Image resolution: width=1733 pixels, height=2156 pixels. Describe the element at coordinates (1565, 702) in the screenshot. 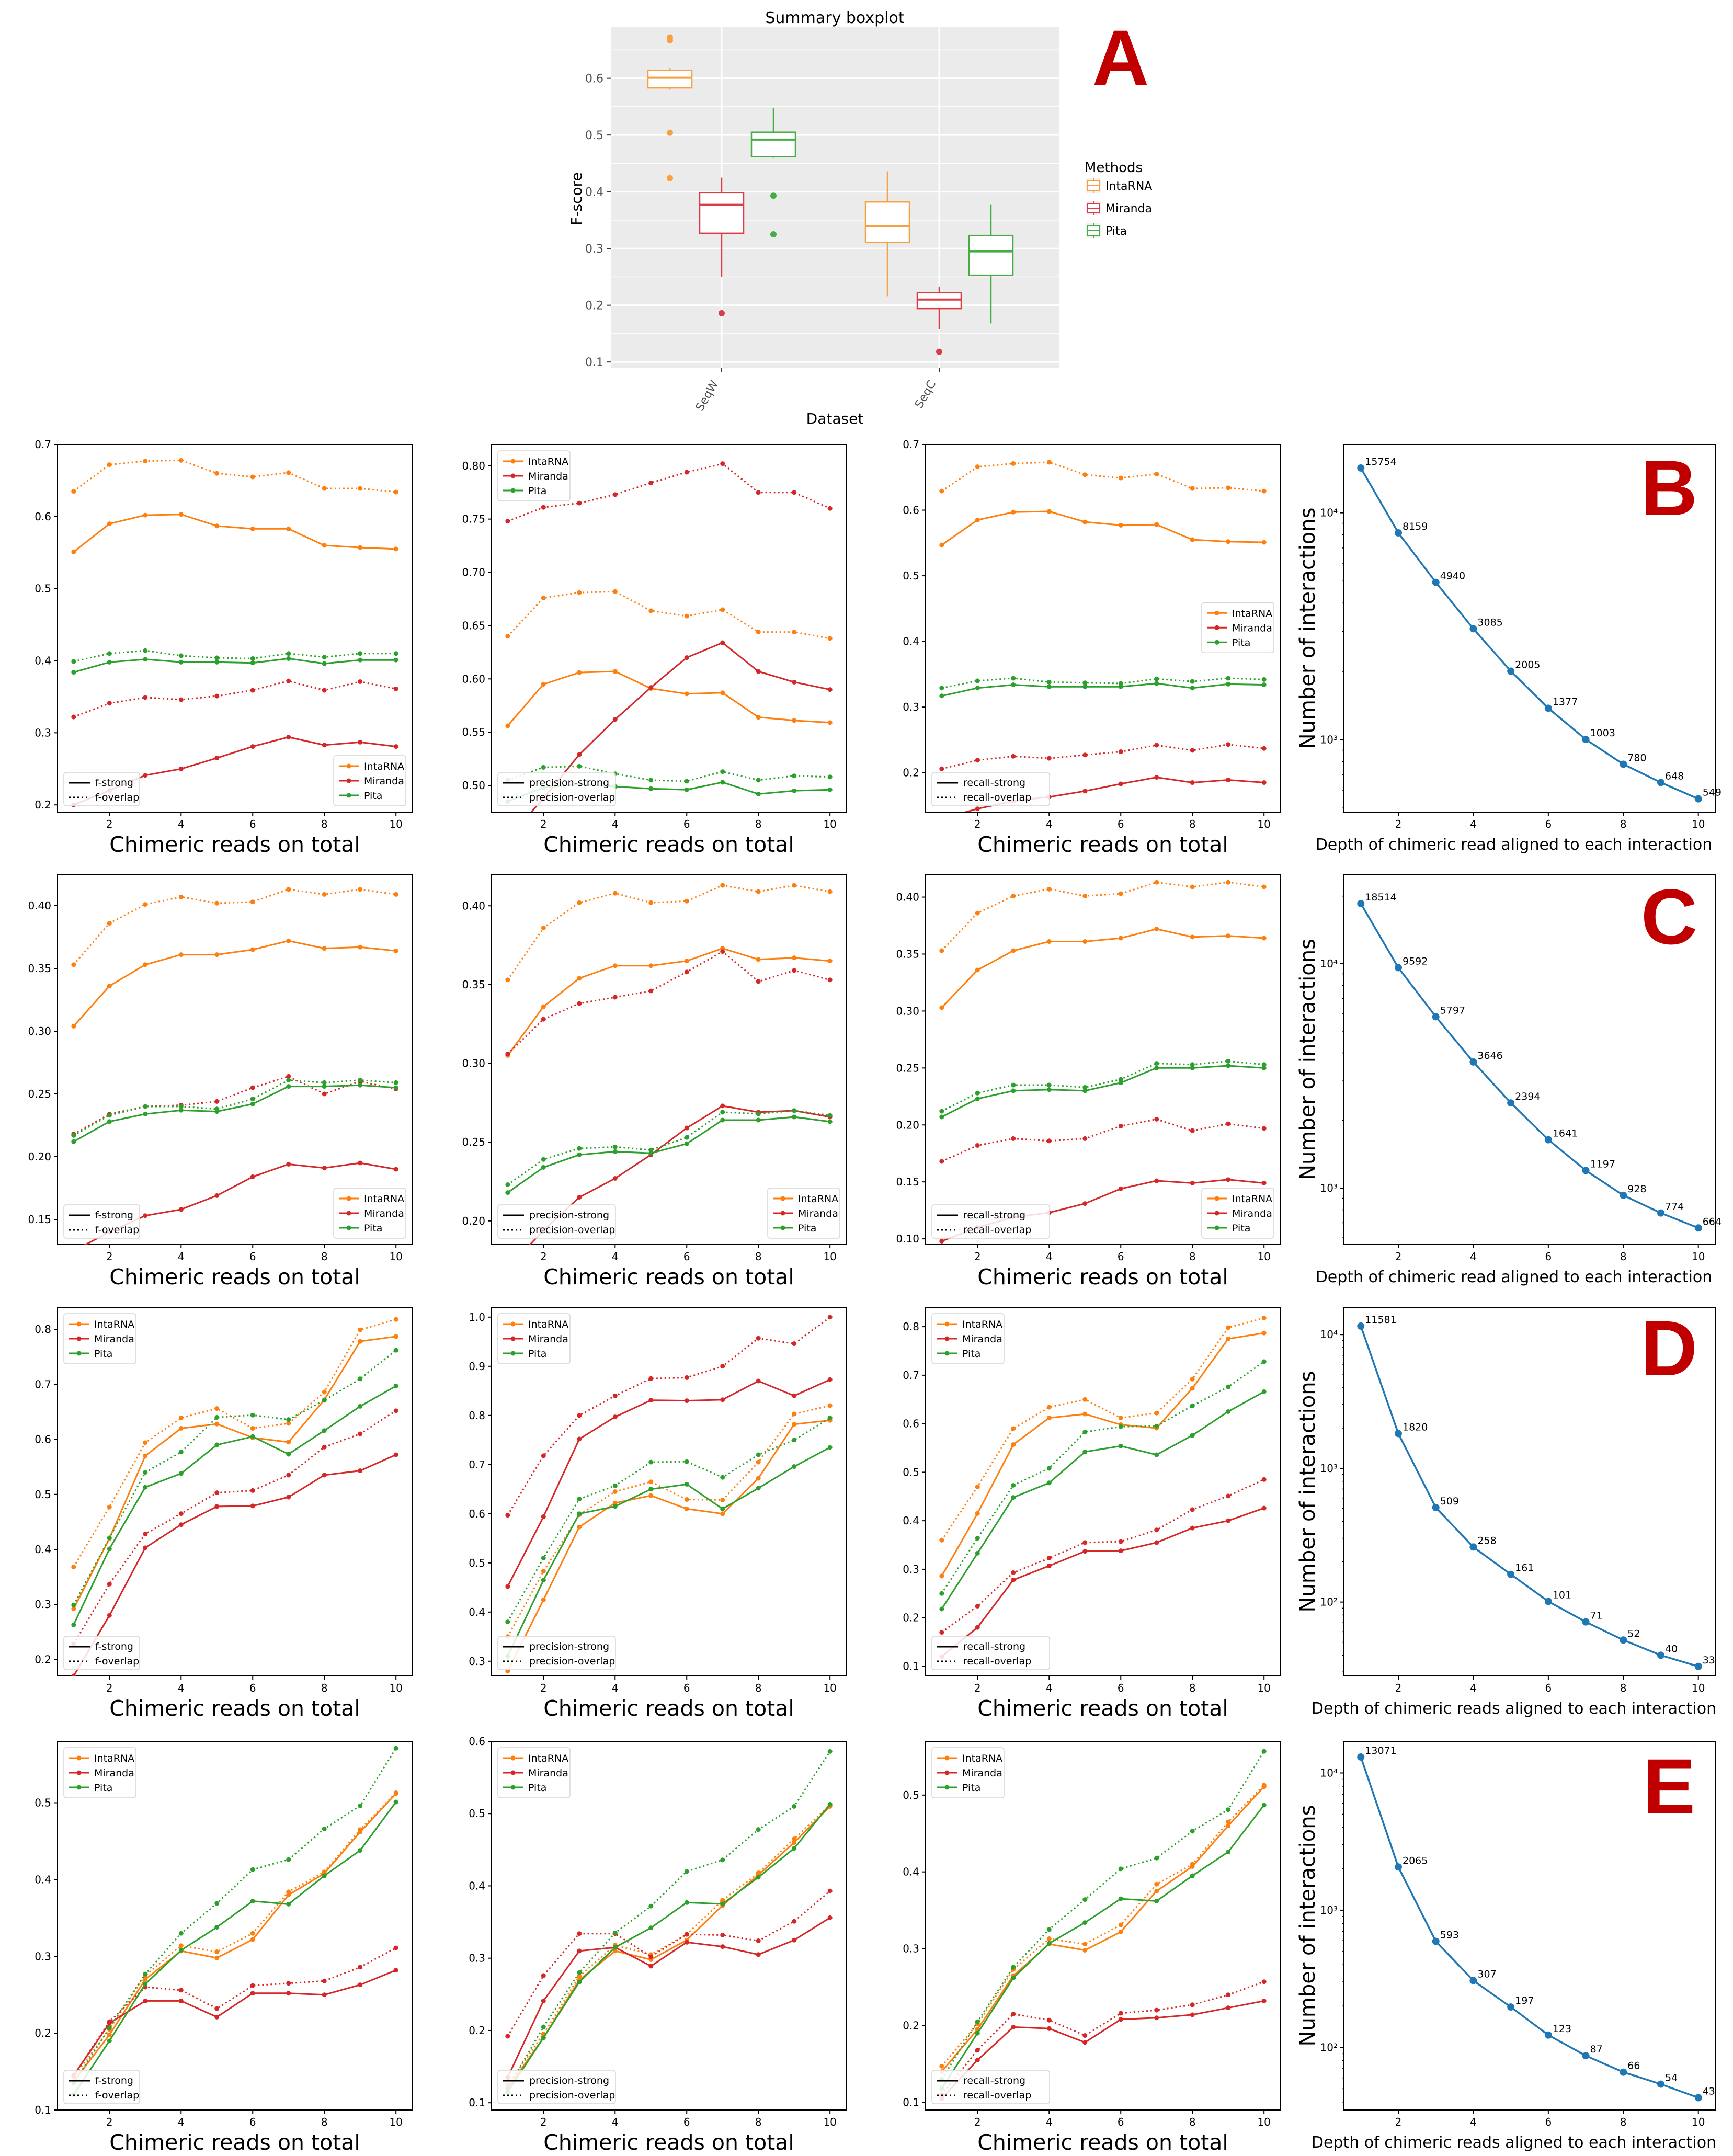

I see `data-label: 1377` at that location.